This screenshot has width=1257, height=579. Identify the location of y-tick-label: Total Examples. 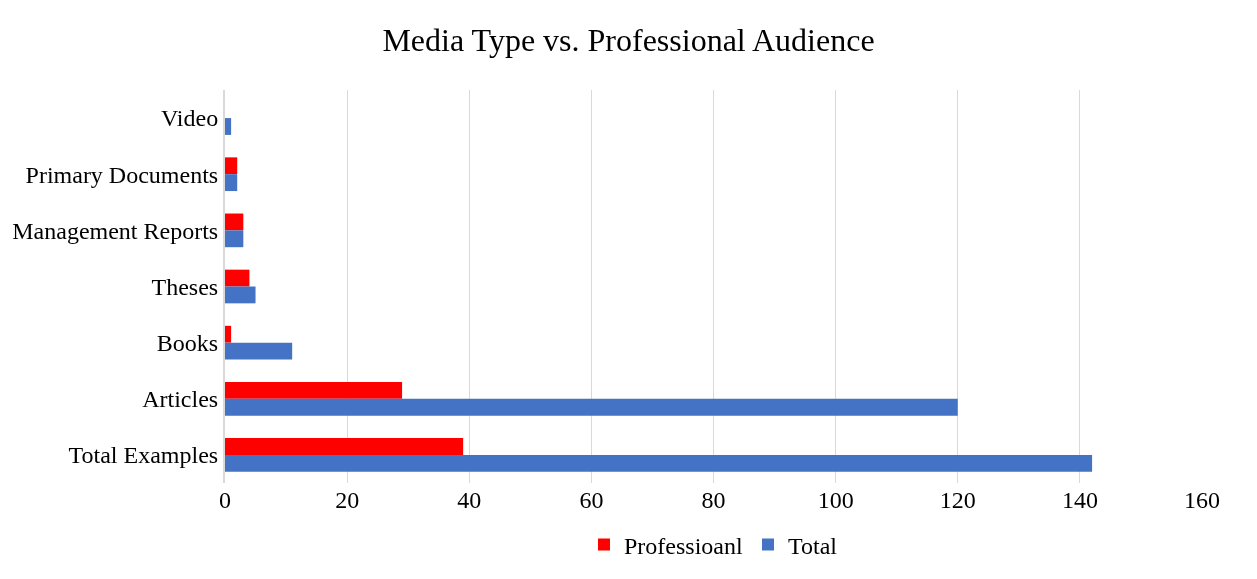
(143, 455).